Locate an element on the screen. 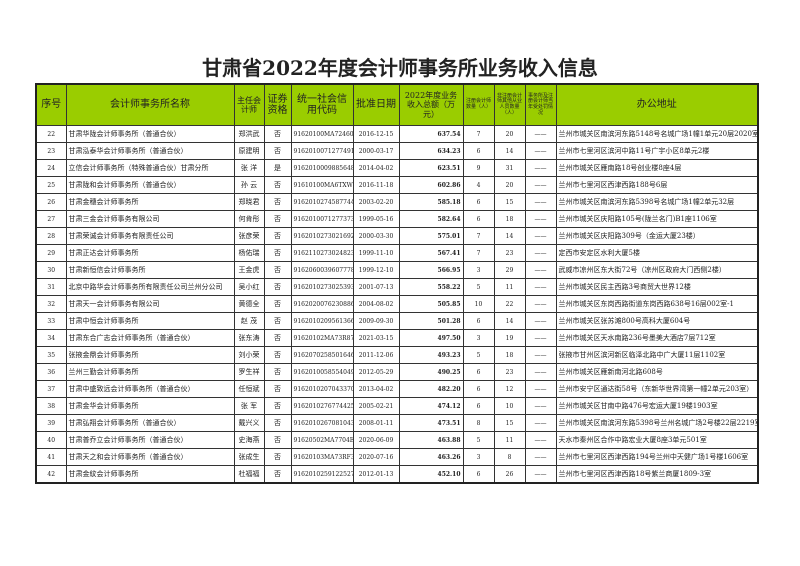 The height and width of the screenshot is (566, 800). cell-firm-name: 甘肃中盛致远会计师事务所（普通合伙） is located at coordinates (150, 389).